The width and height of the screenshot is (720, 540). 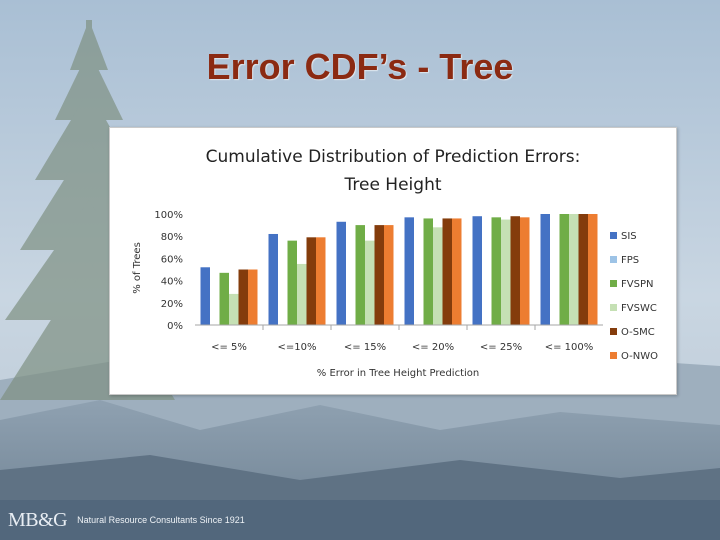 I want to click on legend-label-fvspn: FVSPN, so click(x=637, y=284).